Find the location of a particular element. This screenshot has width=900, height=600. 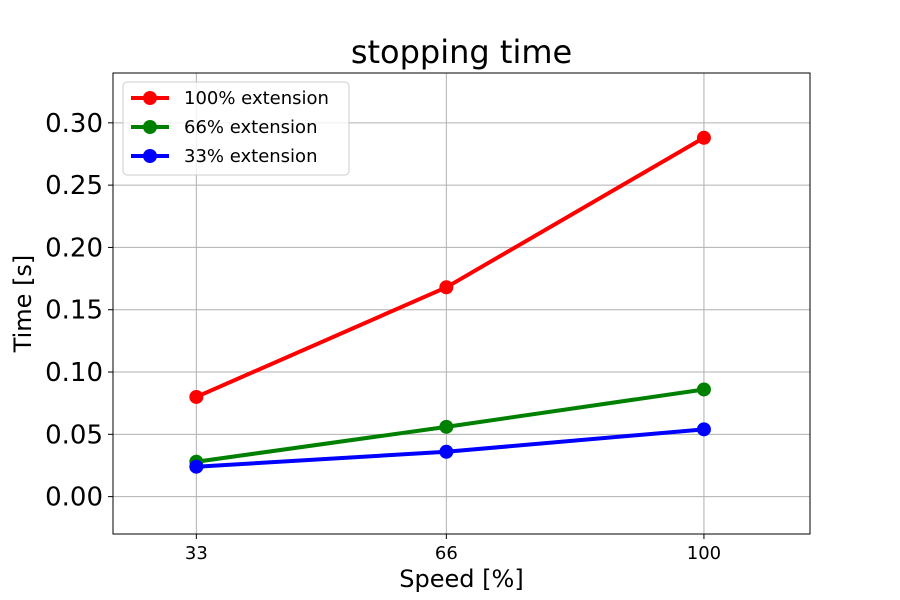

y-tick-label: 0.15 is located at coordinates (74, 311).